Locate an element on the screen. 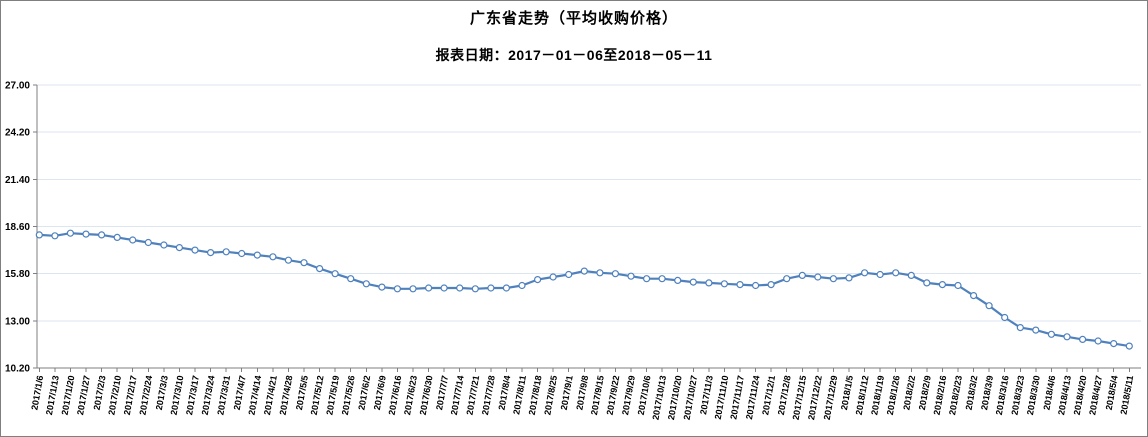 The image size is (1148, 437). x-tick-label: 2017/12/1 is located at coordinates (768, 395).